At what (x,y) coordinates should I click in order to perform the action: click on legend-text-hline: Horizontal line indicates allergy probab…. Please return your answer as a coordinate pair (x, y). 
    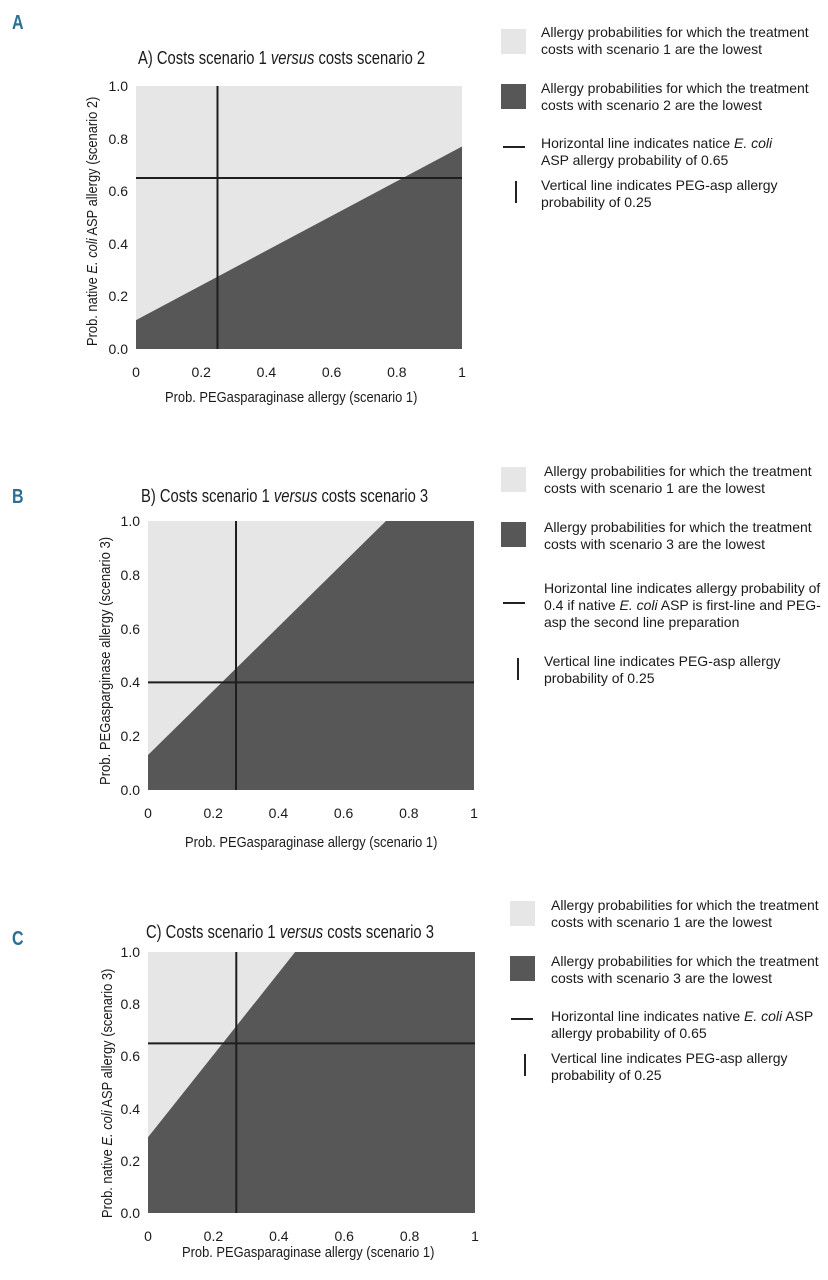
    Looking at the image, I should click on (682, 605).